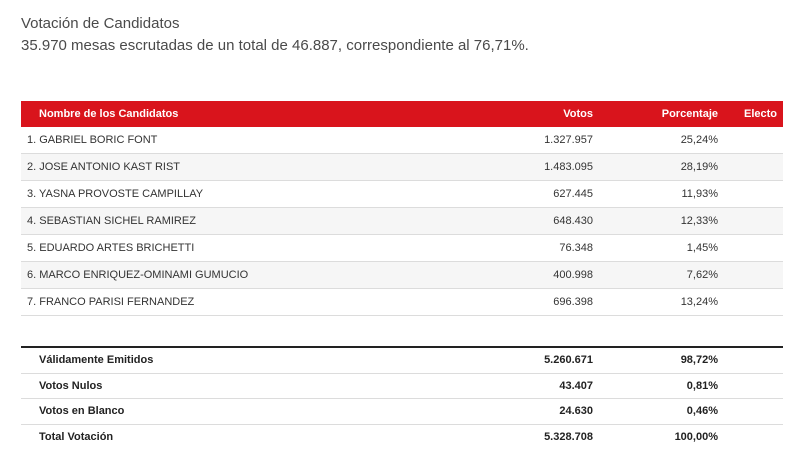 This screenshot has height=456, width=800. What do you see at coordinates (225, 194) in the screenshot?
I see `candidate-name: 3. YASNA PROVOSTE CAMPILLAY` at bounding box center [225, 194].